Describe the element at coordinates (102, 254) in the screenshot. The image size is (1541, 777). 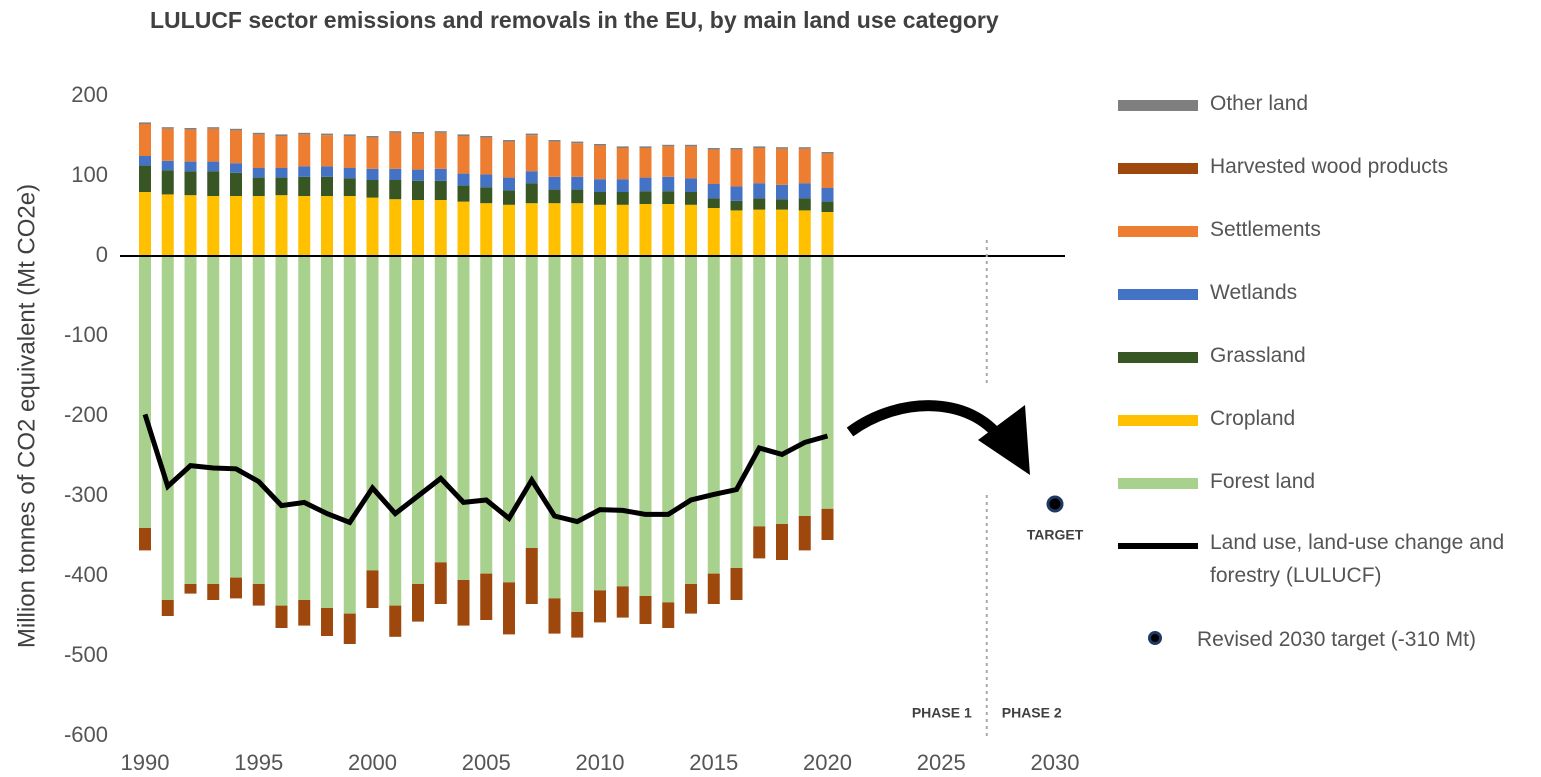
I see `y-tick-label: 0` at that location.